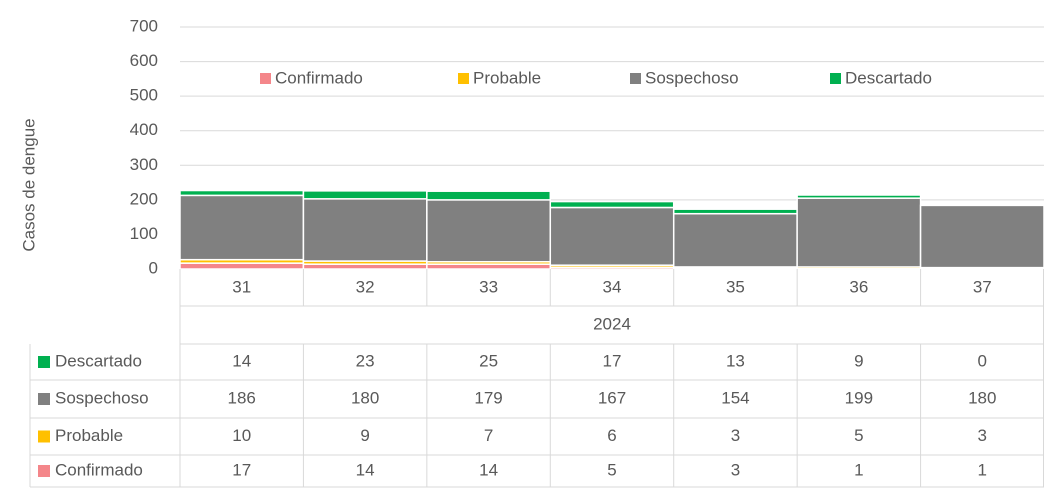 This screenshot has width=1044, height=488. Describe the element at coordinates (692, 77) in the screenshot. I see `legend-label: Sospechoso` at that location.